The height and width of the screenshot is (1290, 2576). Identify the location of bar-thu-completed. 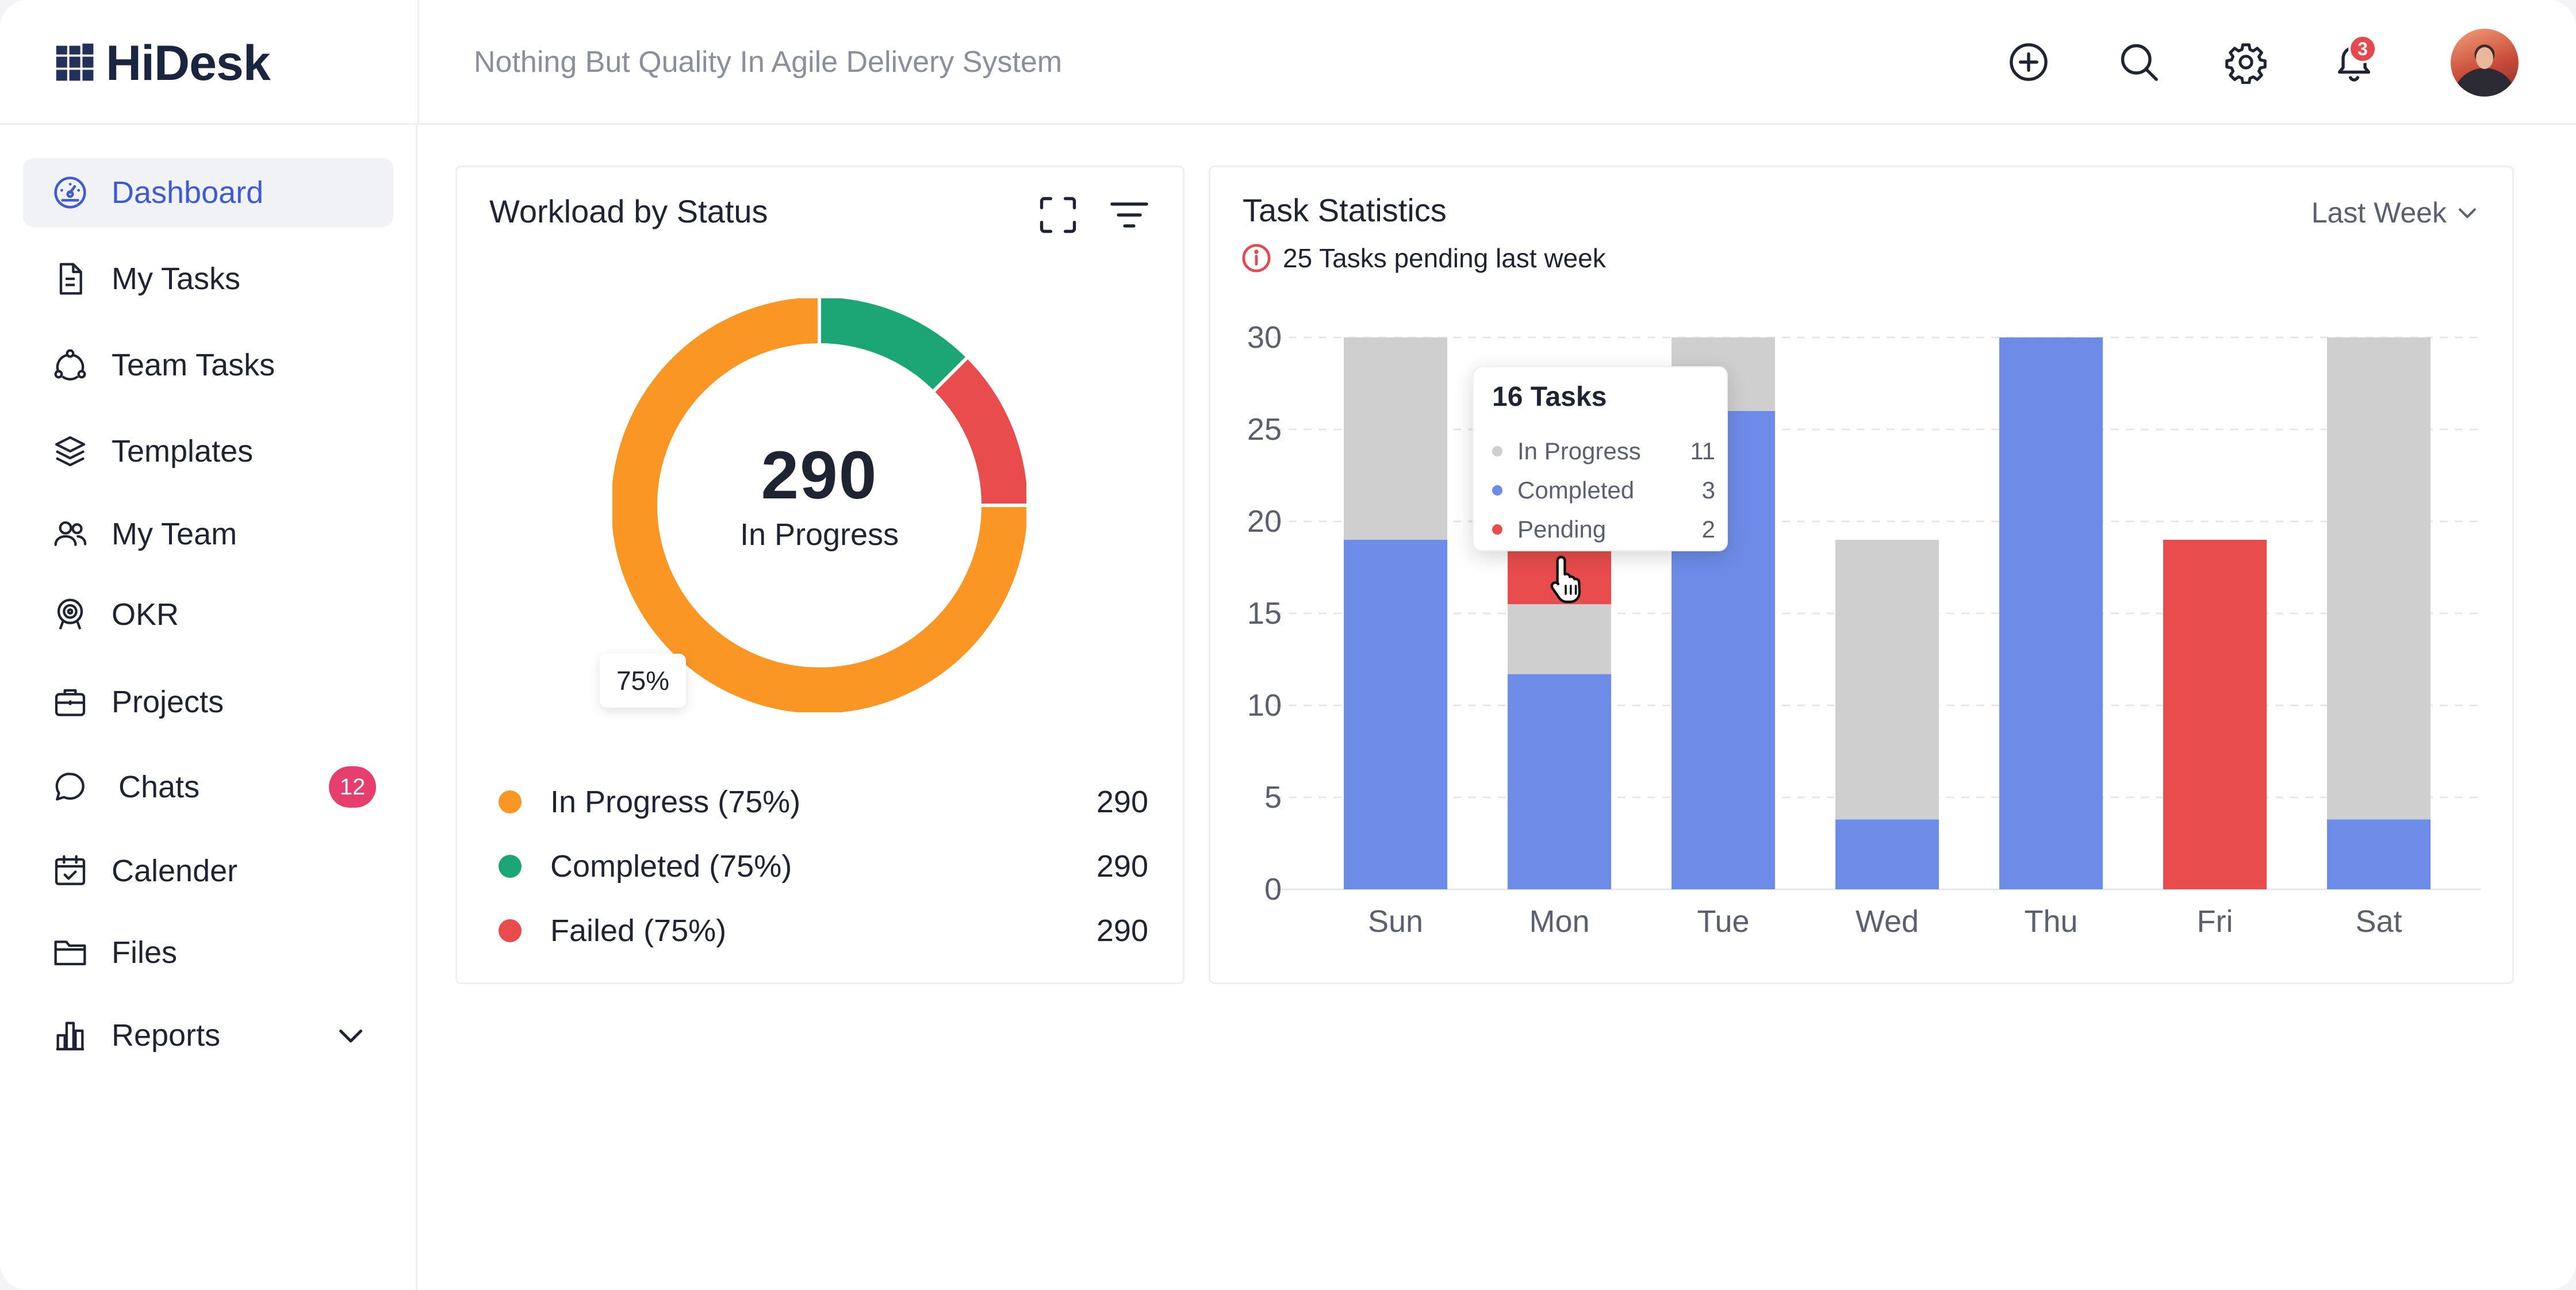
(2051, 613).